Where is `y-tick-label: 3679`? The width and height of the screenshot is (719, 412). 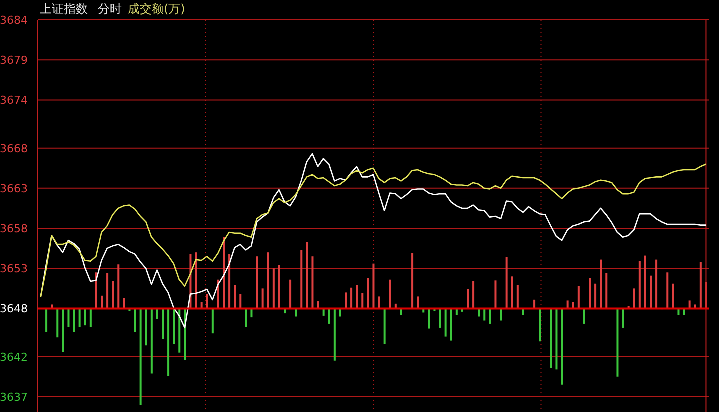 y-tick-label: 3679 is located at coordinates (14, 61).